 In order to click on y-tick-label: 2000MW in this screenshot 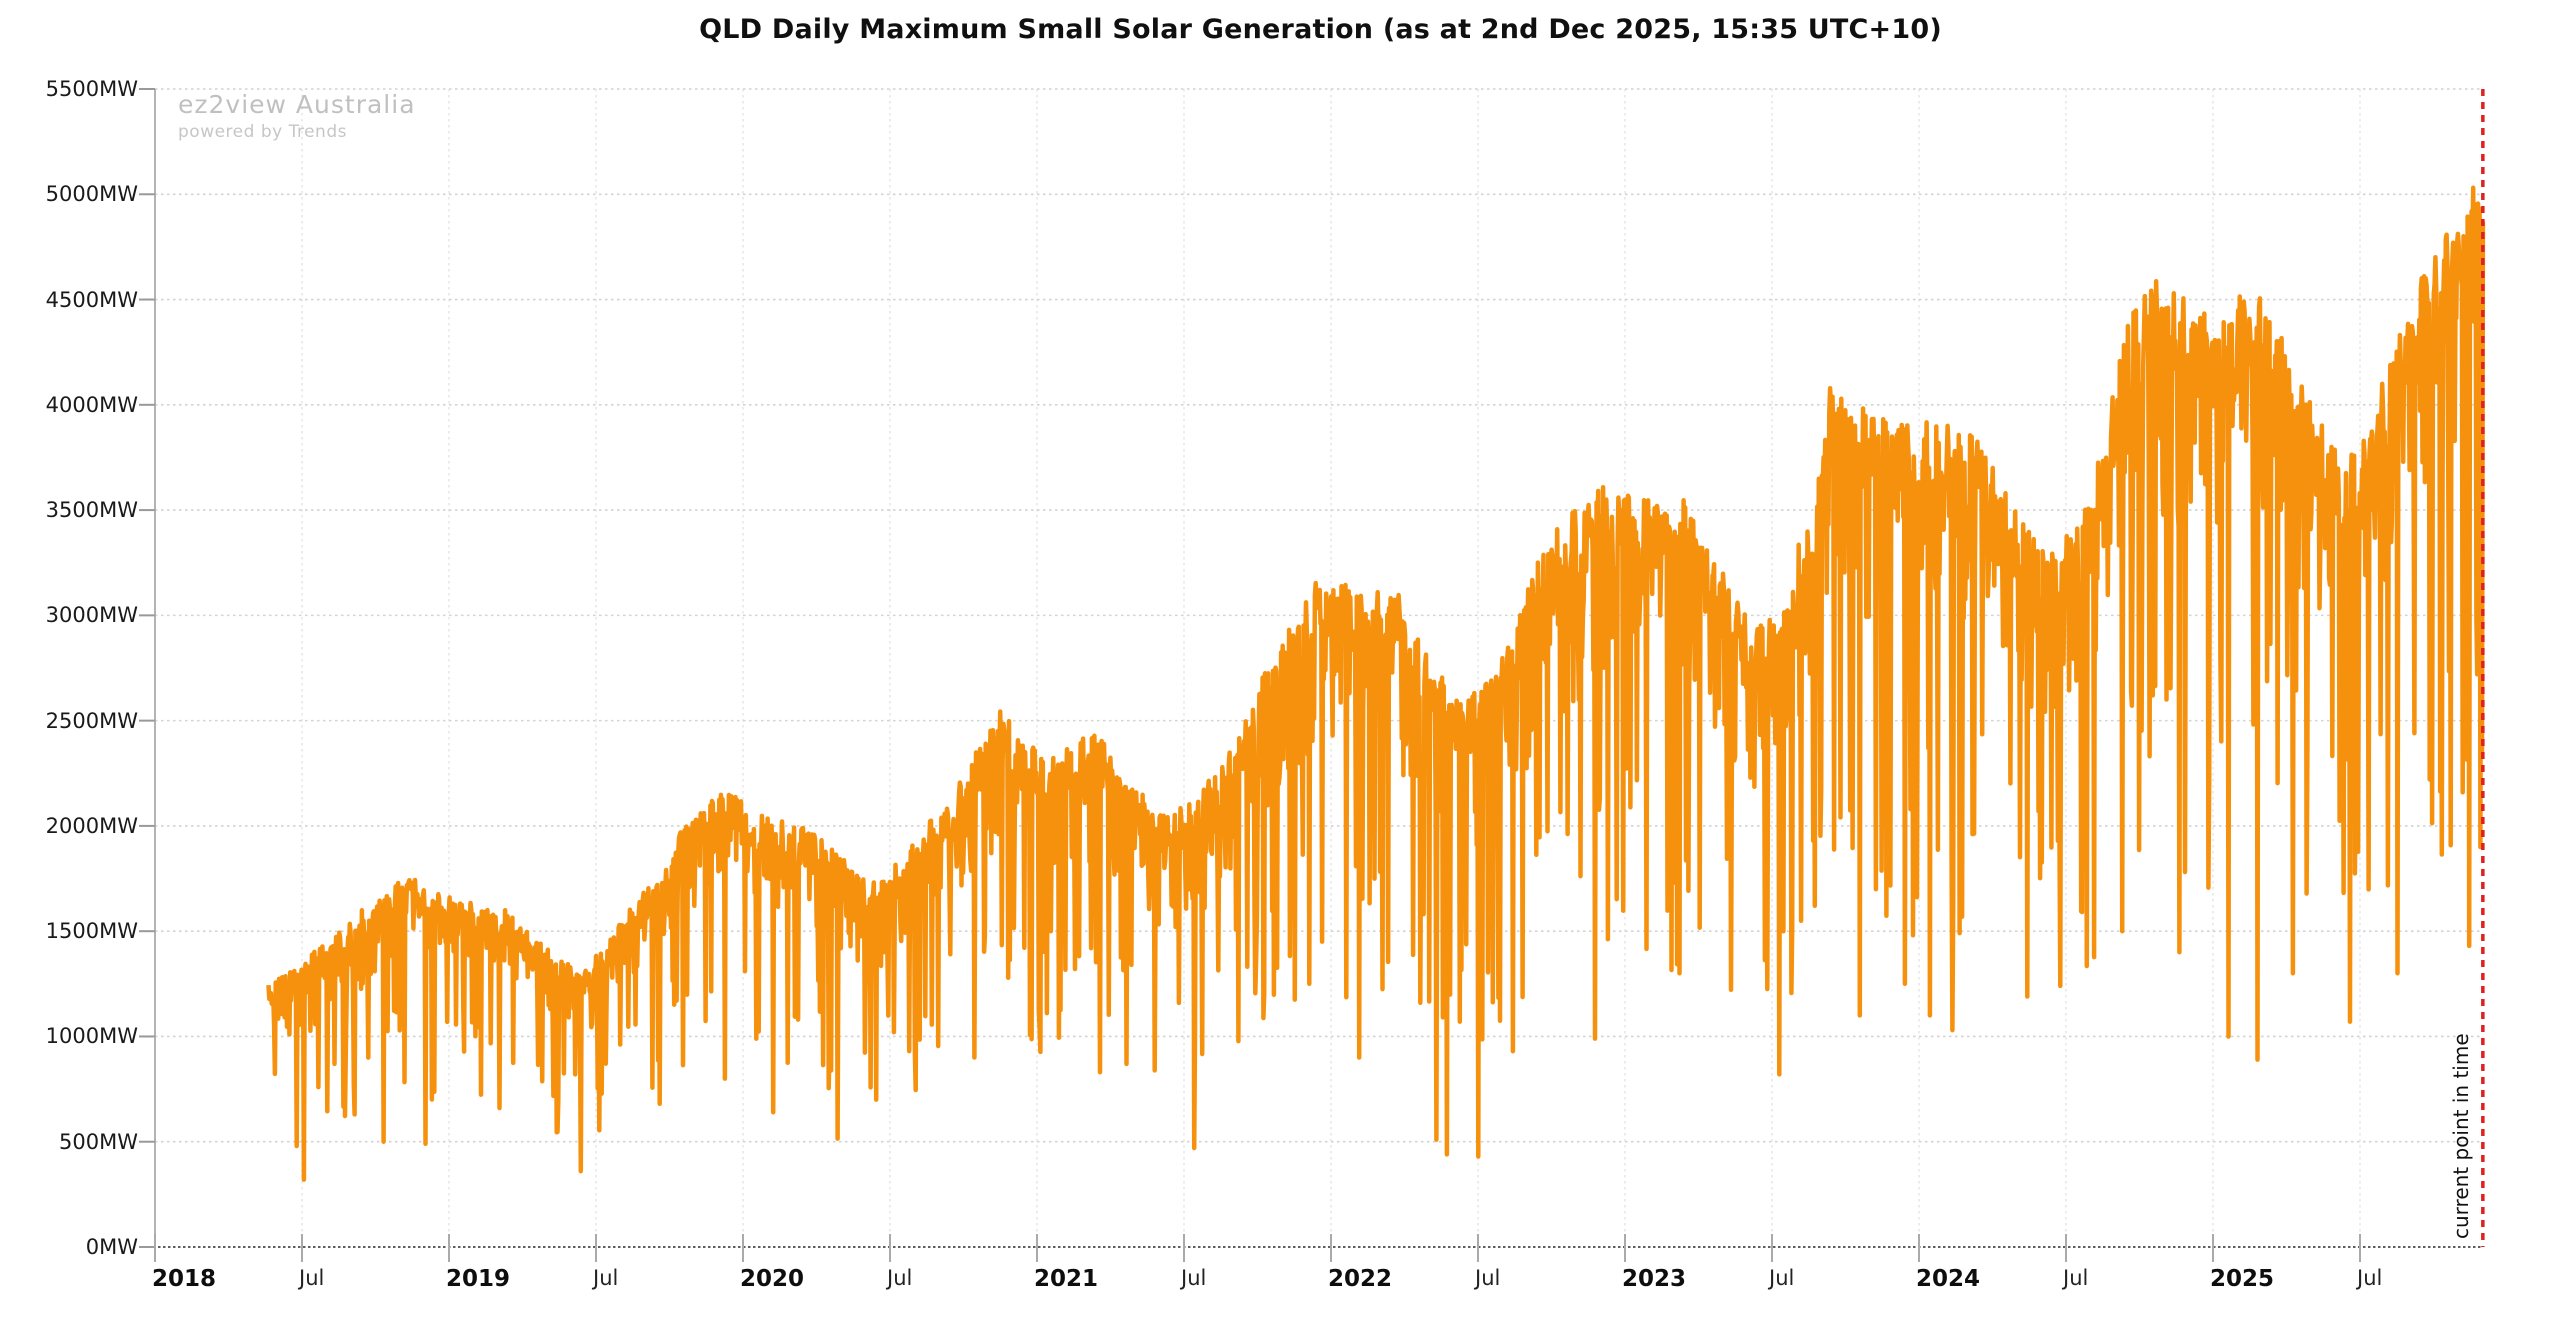, I will do `click(91, 825)`.